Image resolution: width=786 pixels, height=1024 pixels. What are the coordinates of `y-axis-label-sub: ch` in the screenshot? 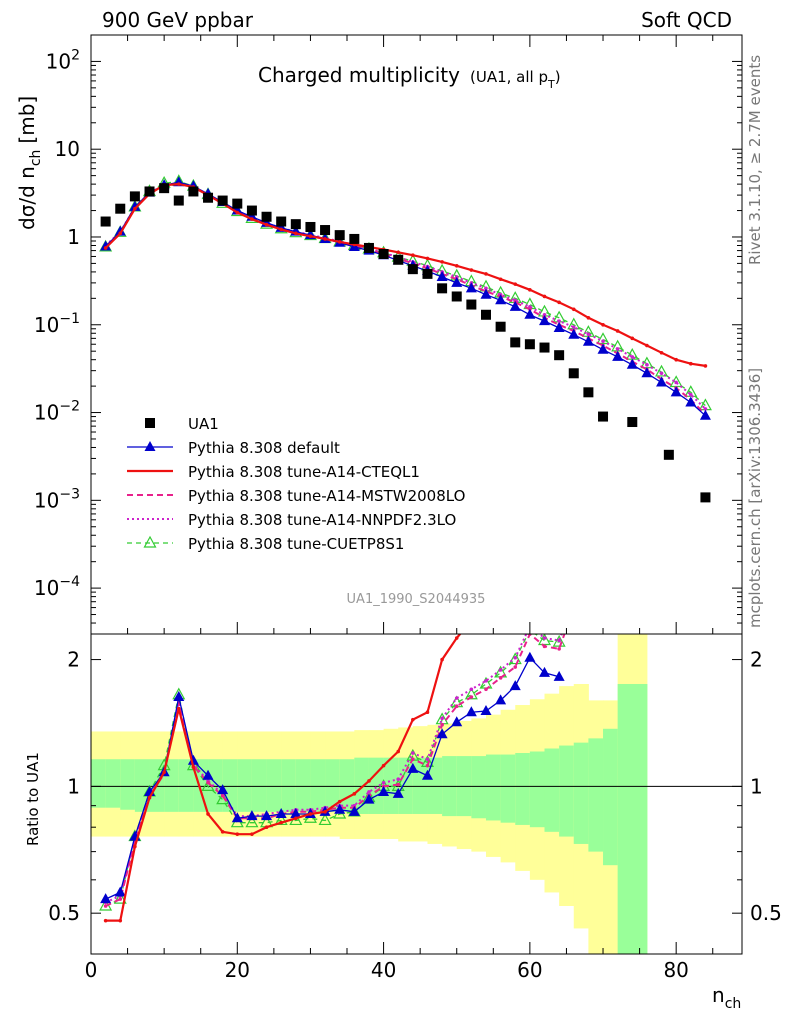 It's located at (36, 158).